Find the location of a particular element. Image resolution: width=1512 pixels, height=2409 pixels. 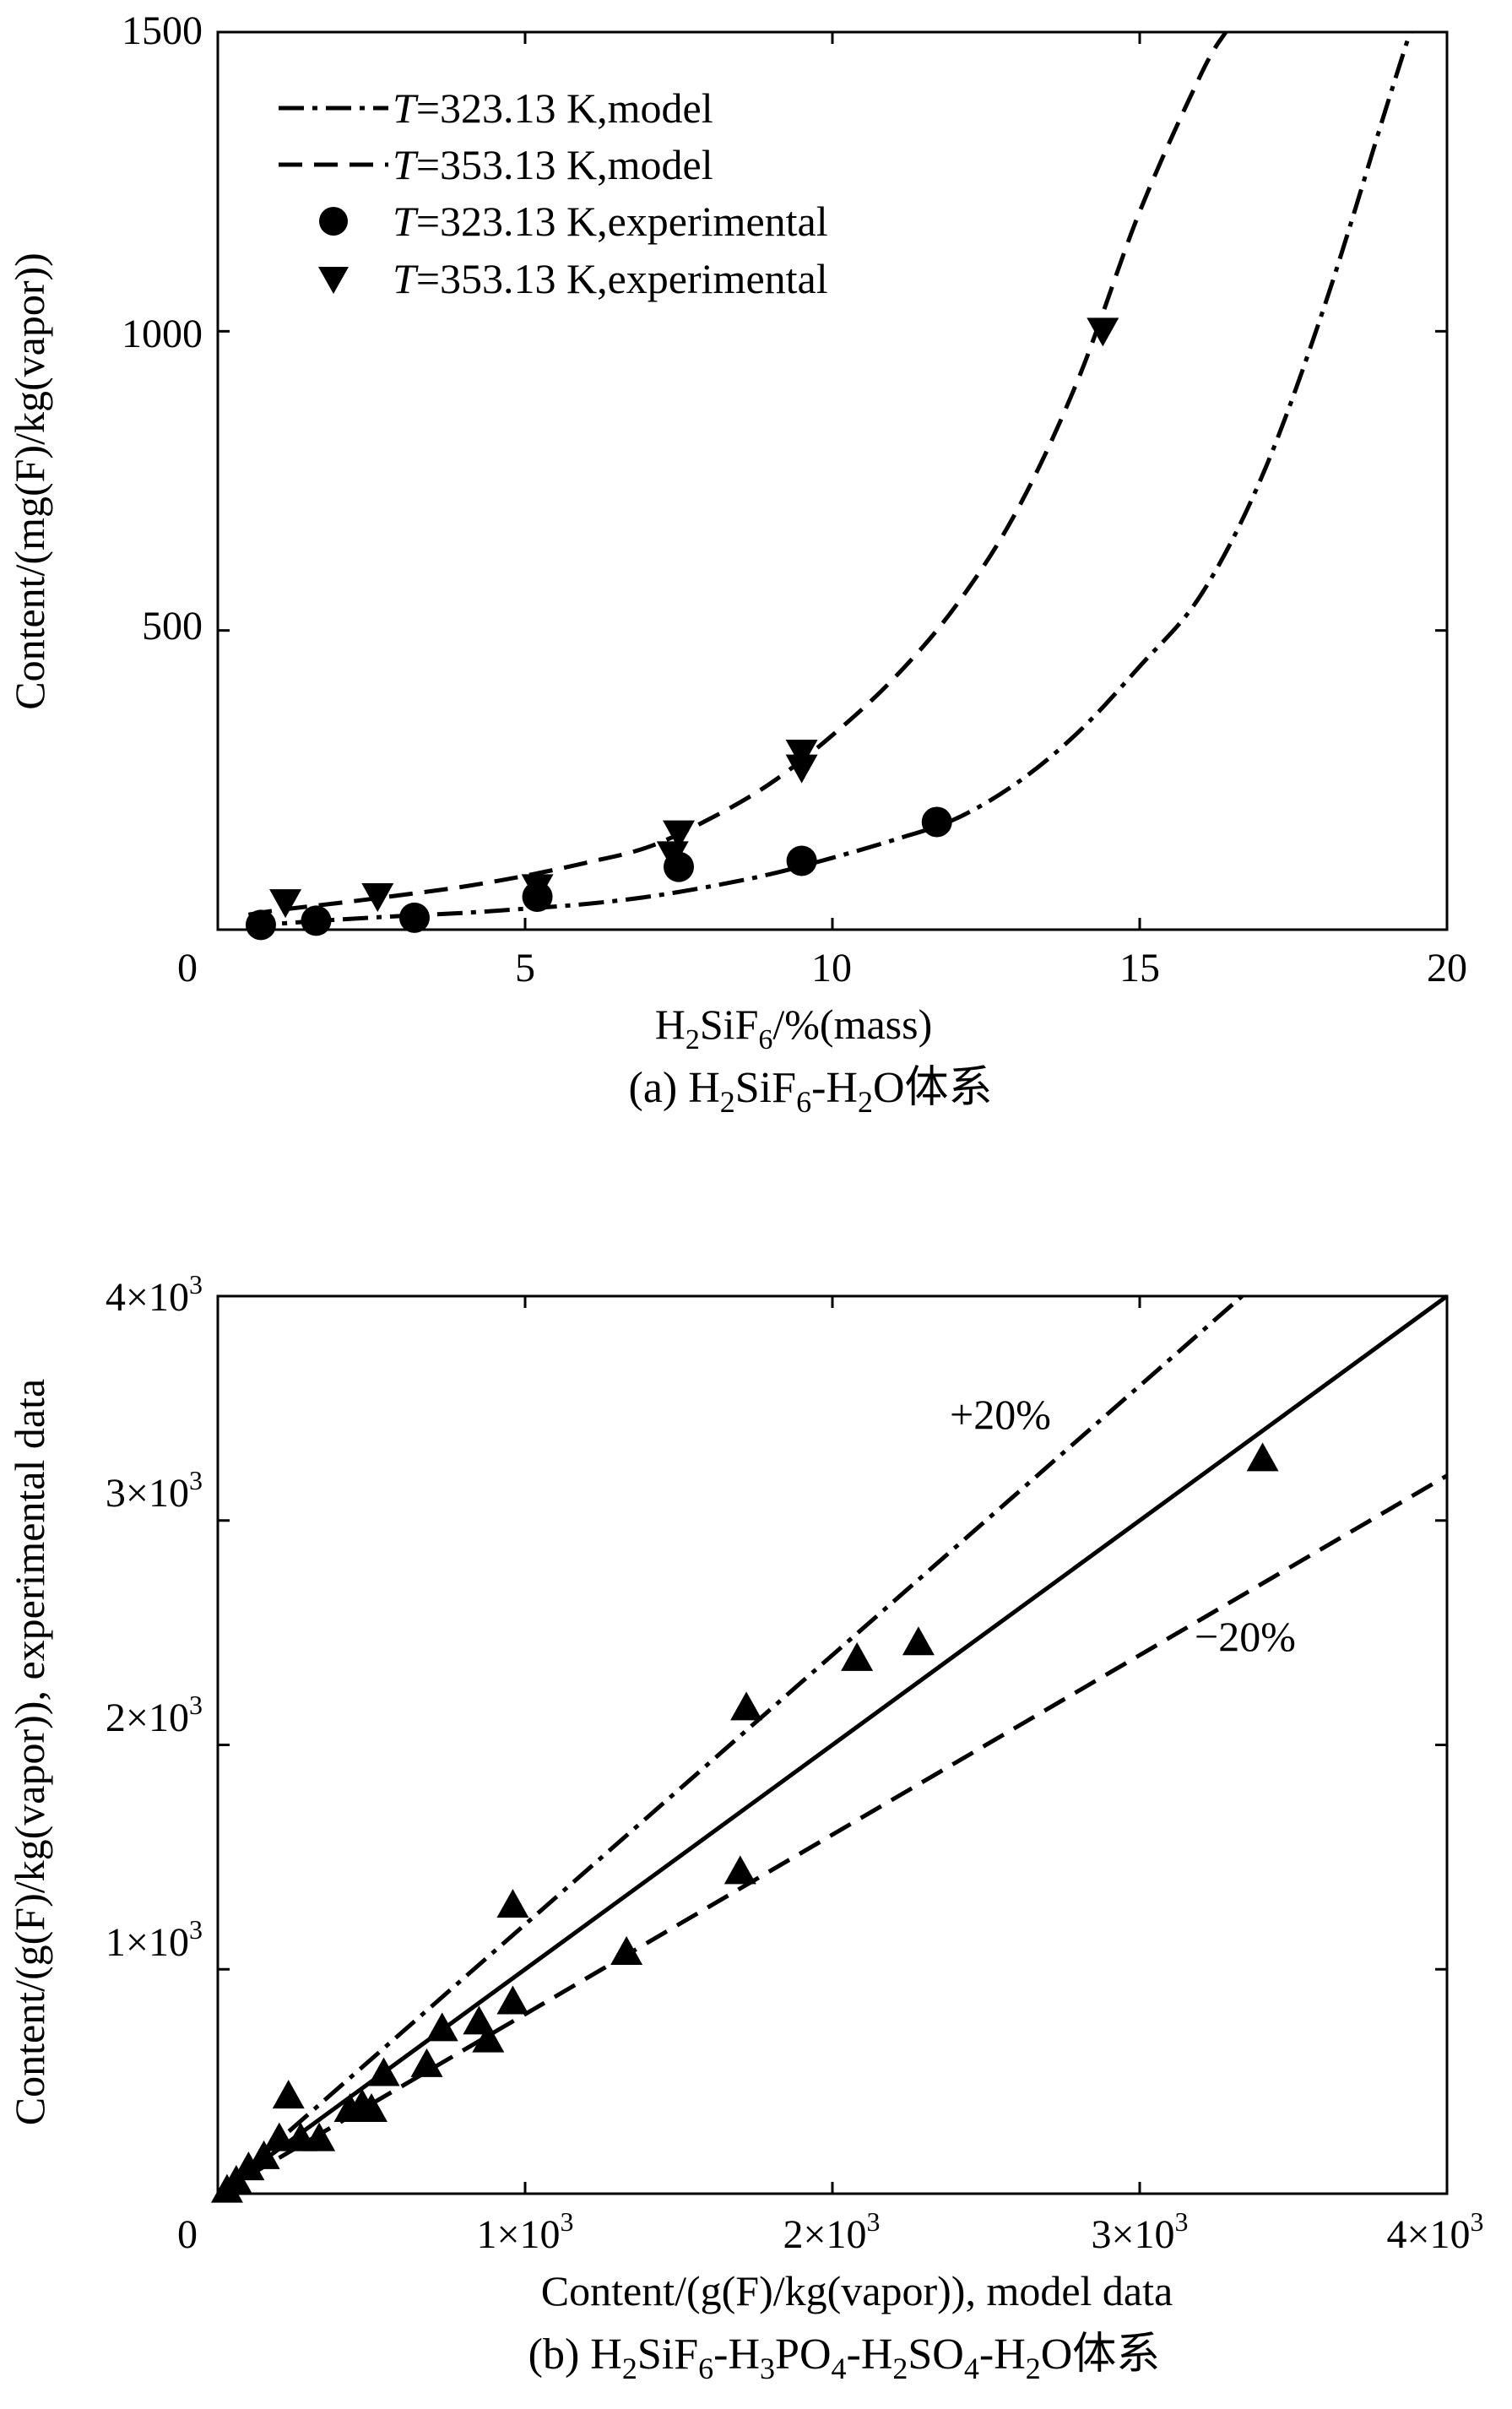

chart-b-xtick-label: 2×10³ is located at coordinates (831, 2231).